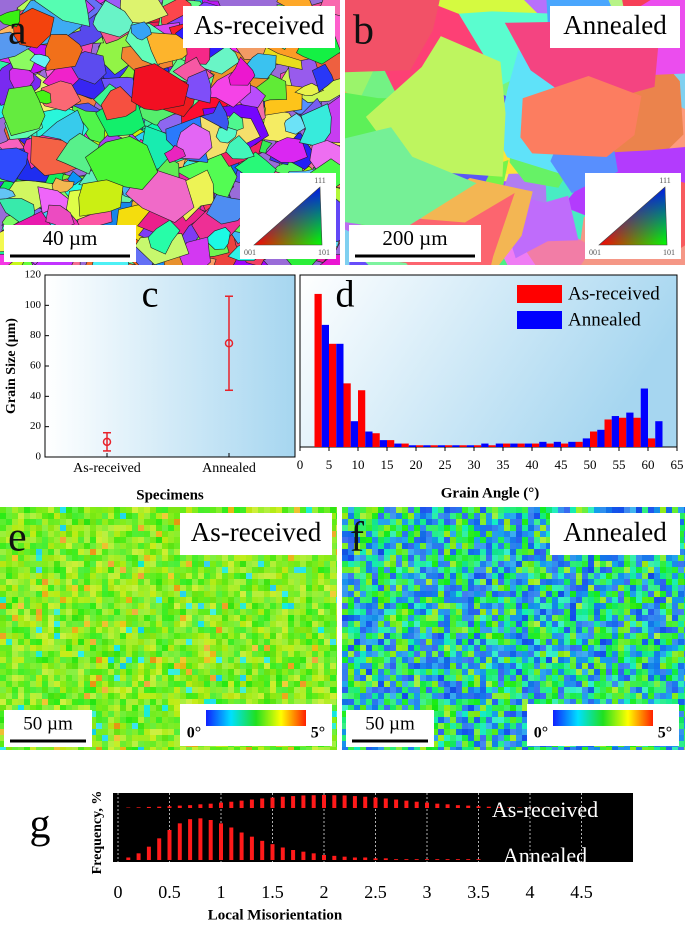  What do you see at coordinates (17, 31) in the screenshot?
I see `panel-label: a` at bounding box center [17, 31].